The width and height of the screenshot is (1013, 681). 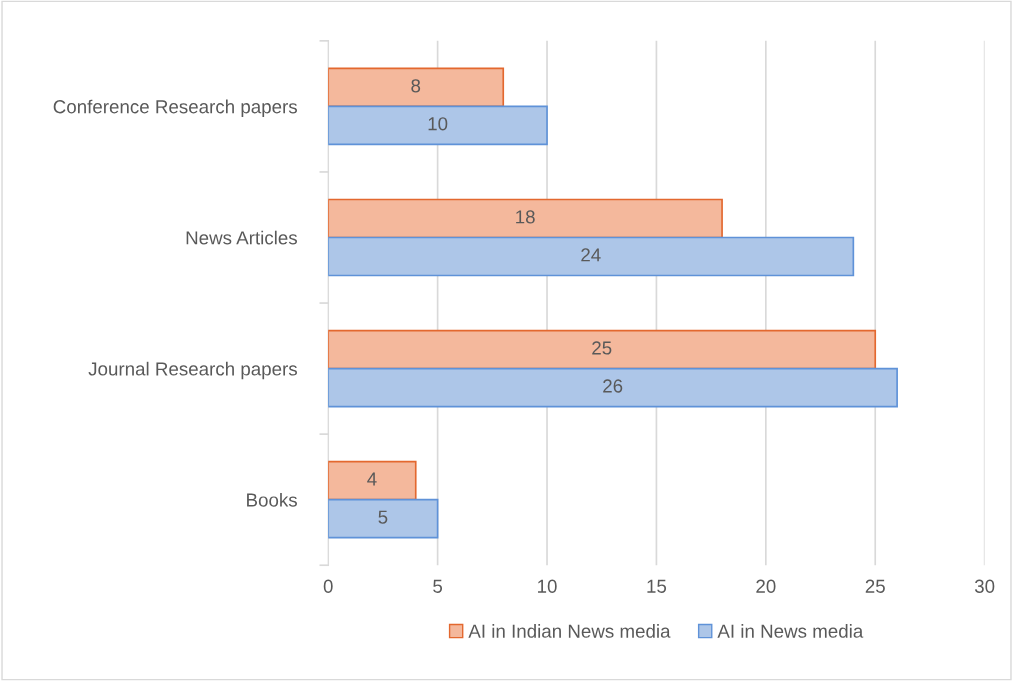 What do you see at coordinates (984, 586) in the screenshot?
I see `x-tick-label: 30` at bounding box center [984, 586].